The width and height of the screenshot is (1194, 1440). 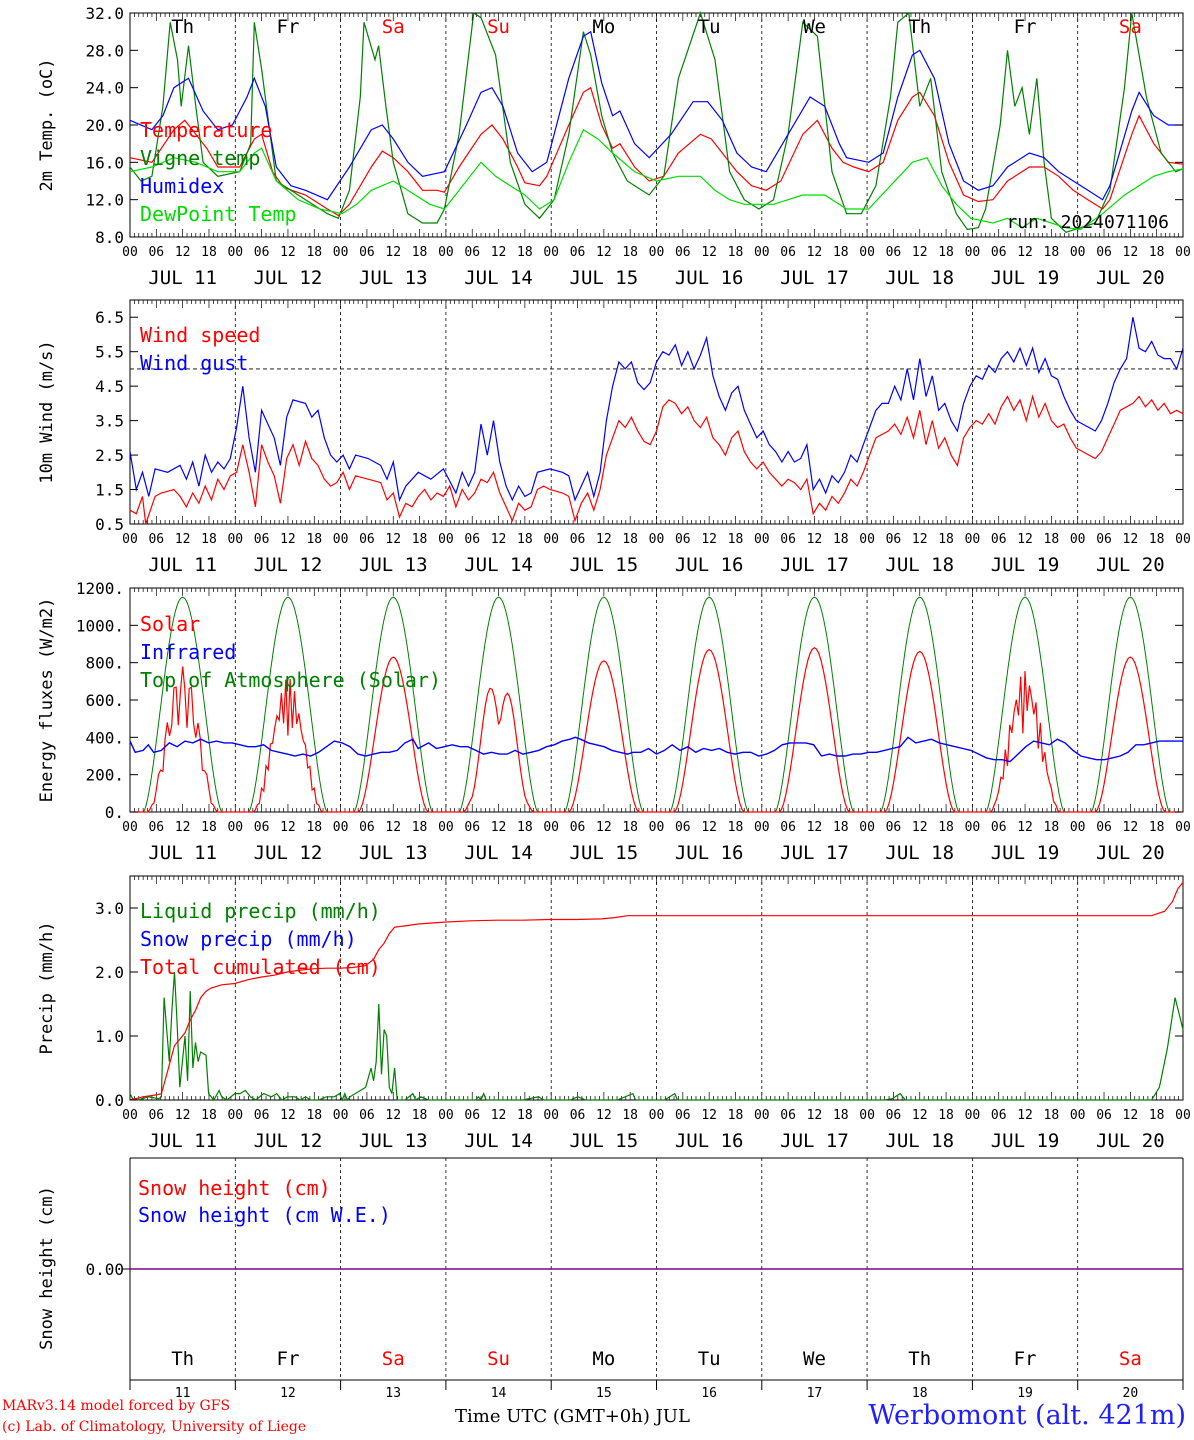 I want to click on y-tick-label: 1.0, so click(x=109, y=1036).